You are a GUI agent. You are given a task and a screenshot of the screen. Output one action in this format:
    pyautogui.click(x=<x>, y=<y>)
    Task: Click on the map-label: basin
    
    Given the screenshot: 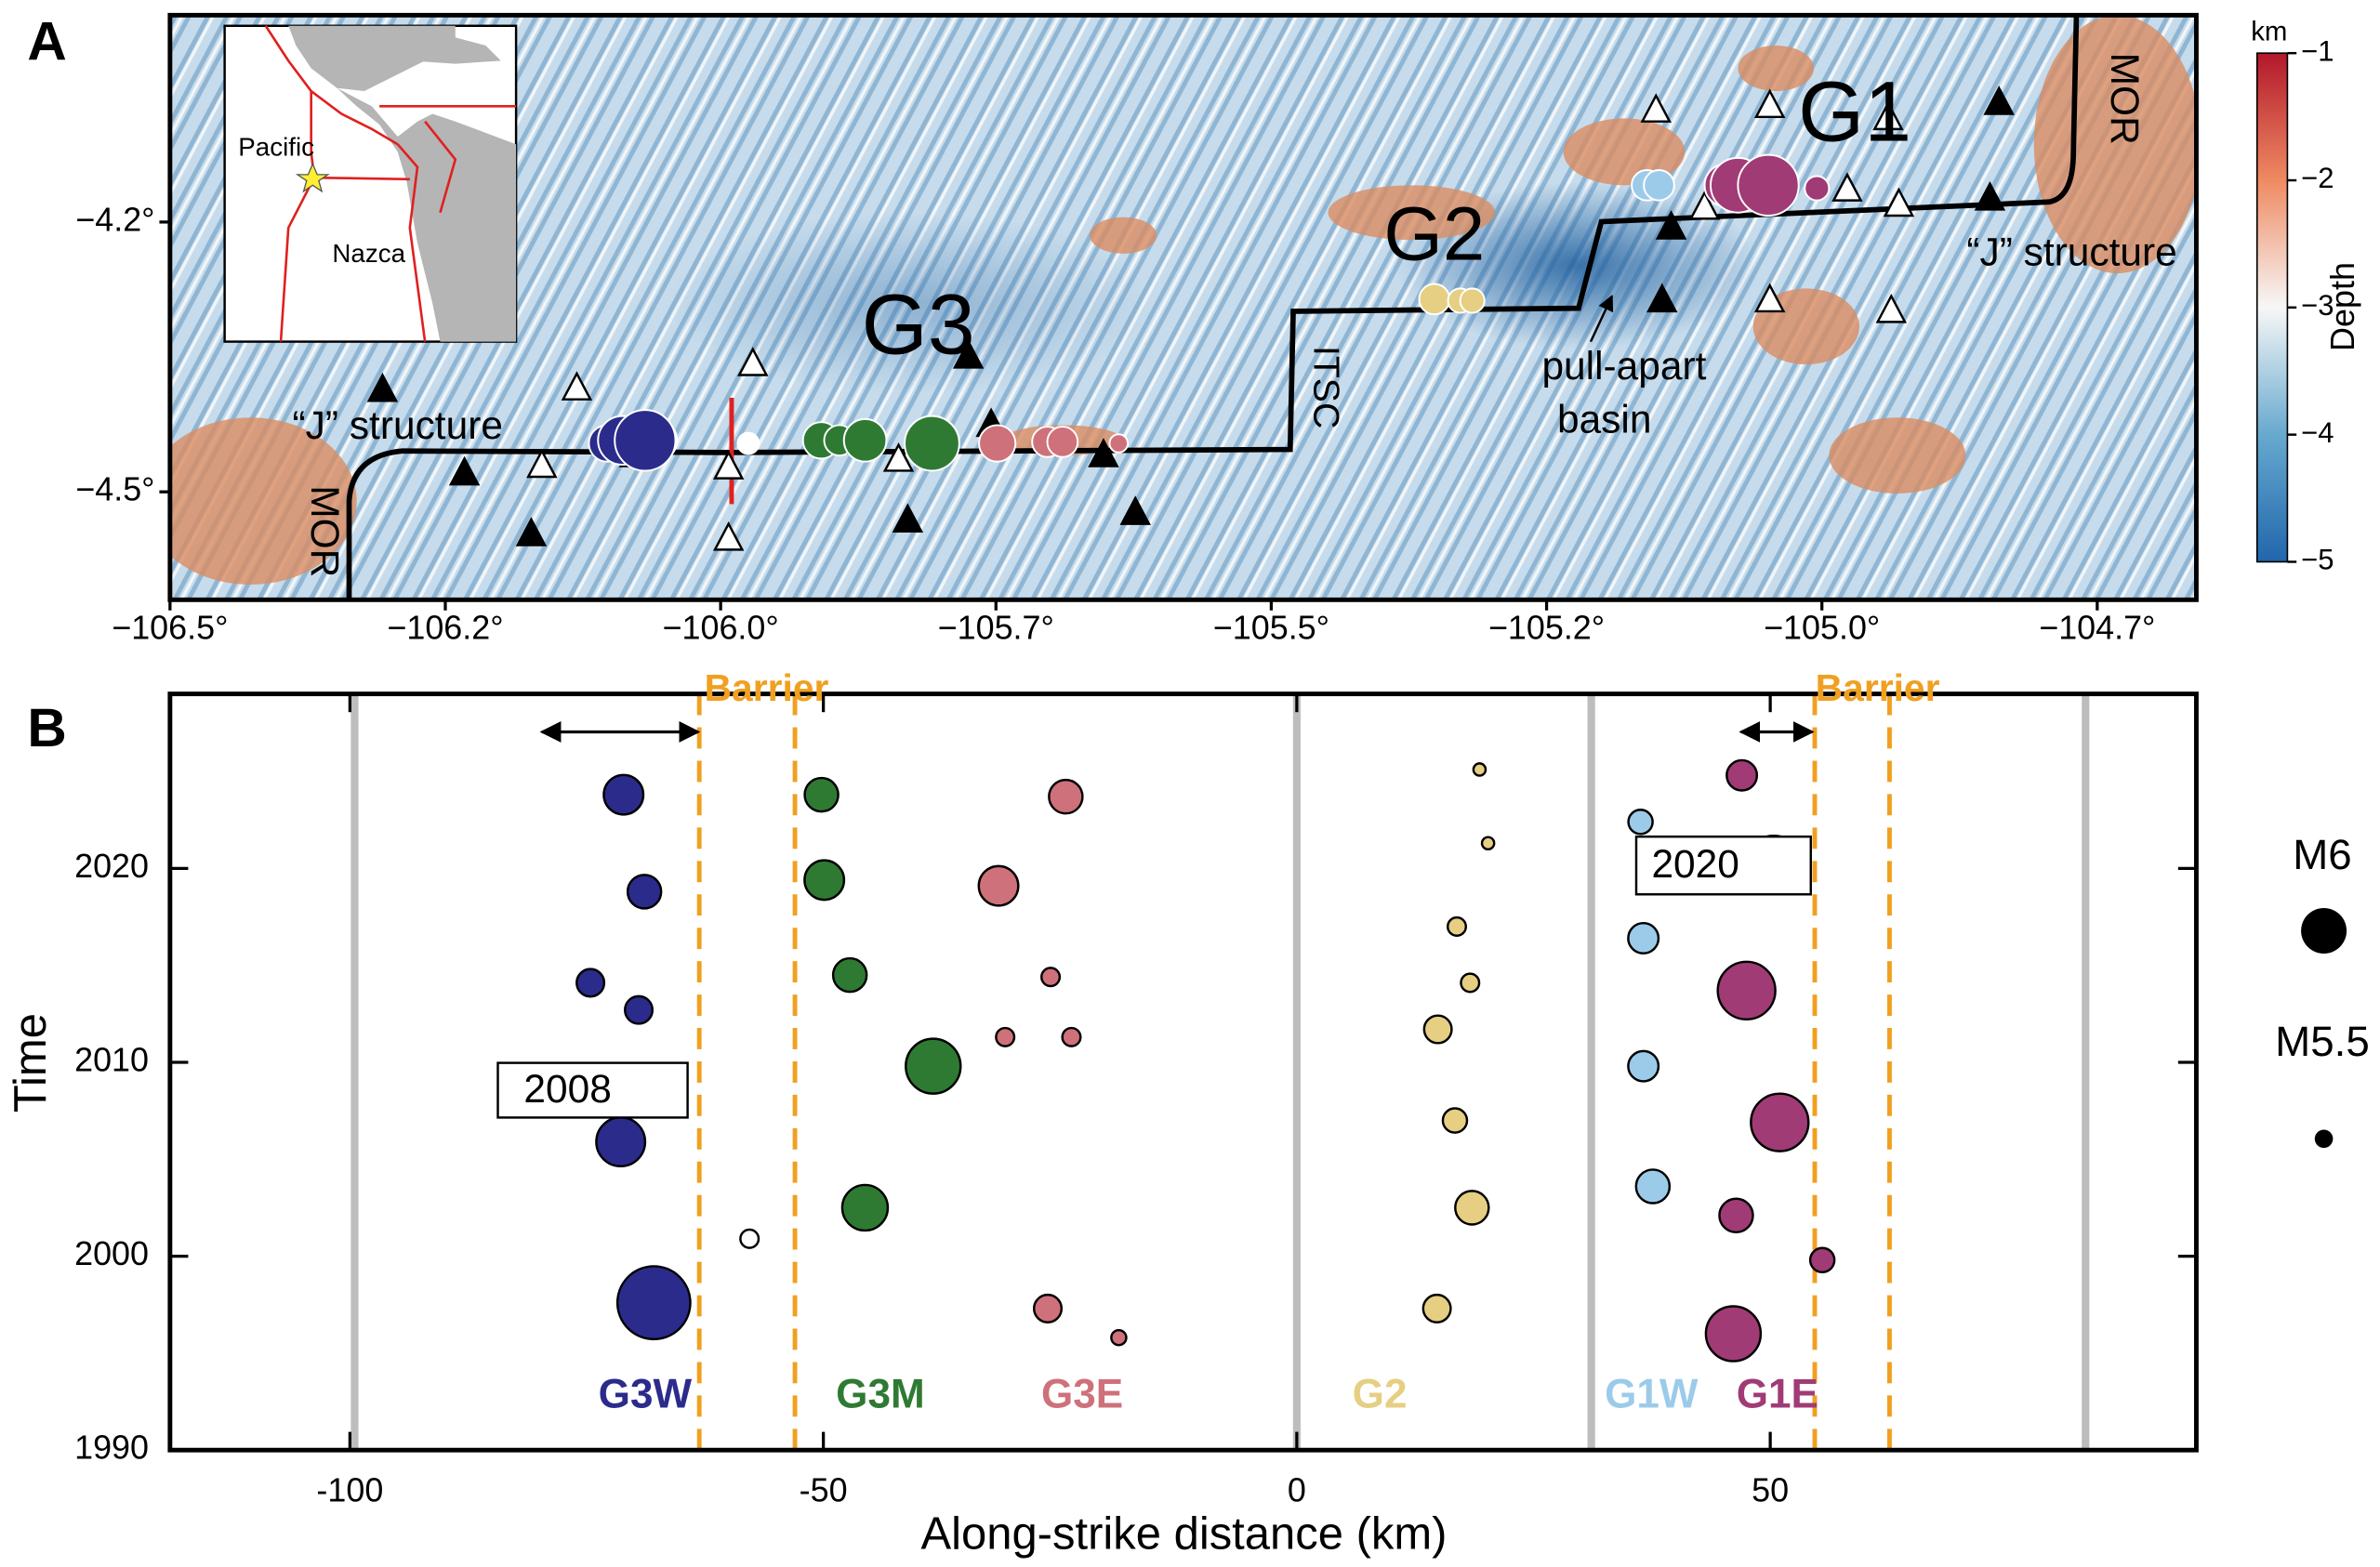 What is the action you would take?
    pyautogui.click(x=1604, y=419)
    